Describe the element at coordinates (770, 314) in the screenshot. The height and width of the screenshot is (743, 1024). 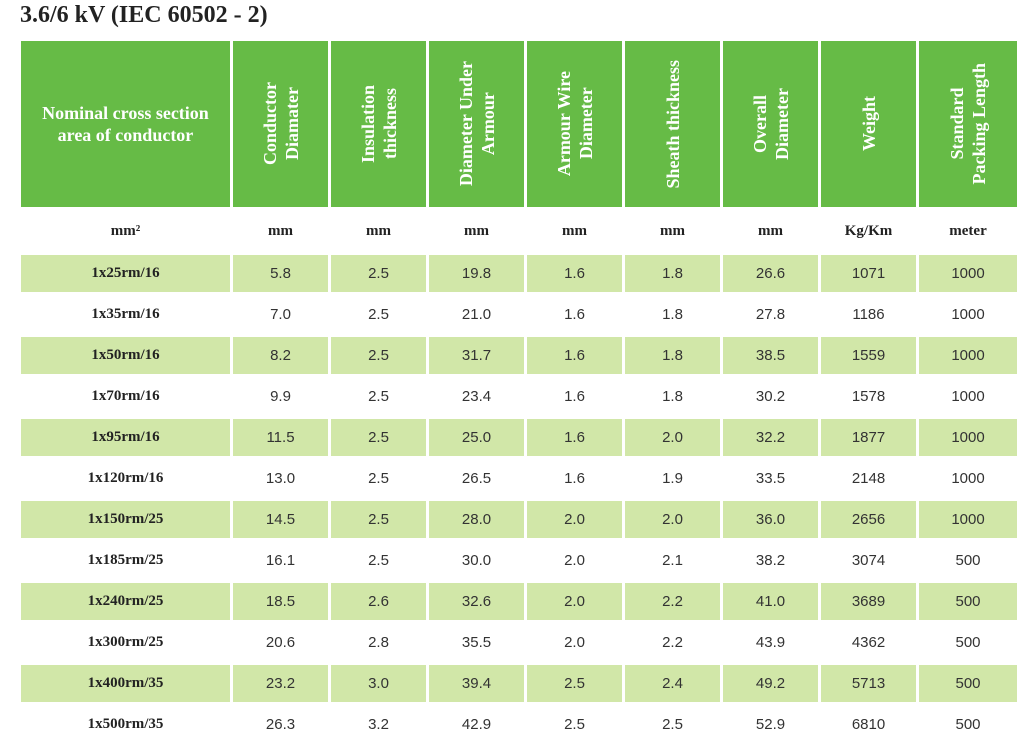
I see `table-cell: 27.8` at that location.